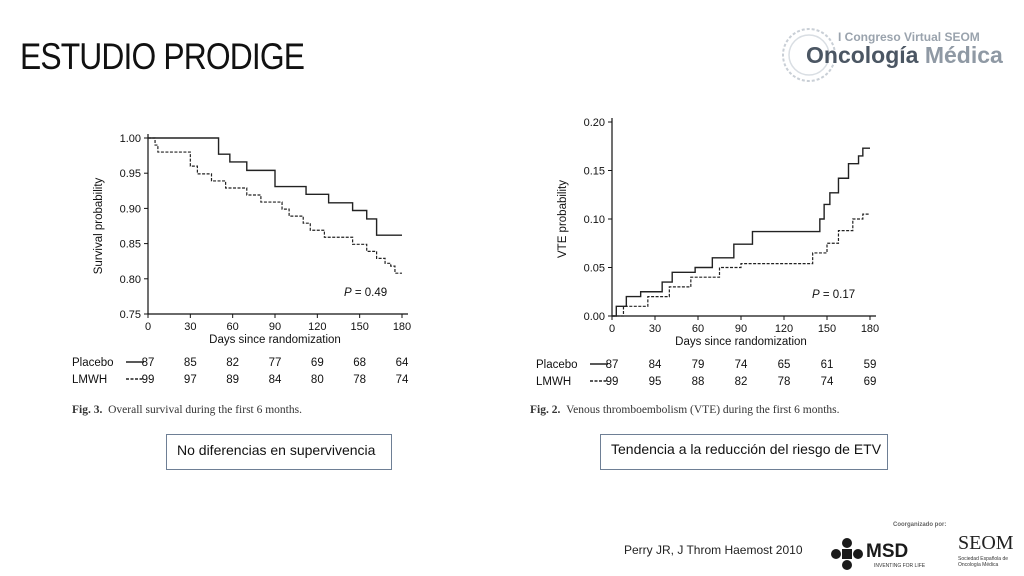  Describe the element at coordinates (130, 174) in the screenshot. I see `y-tick-label: 0.95` at that location.